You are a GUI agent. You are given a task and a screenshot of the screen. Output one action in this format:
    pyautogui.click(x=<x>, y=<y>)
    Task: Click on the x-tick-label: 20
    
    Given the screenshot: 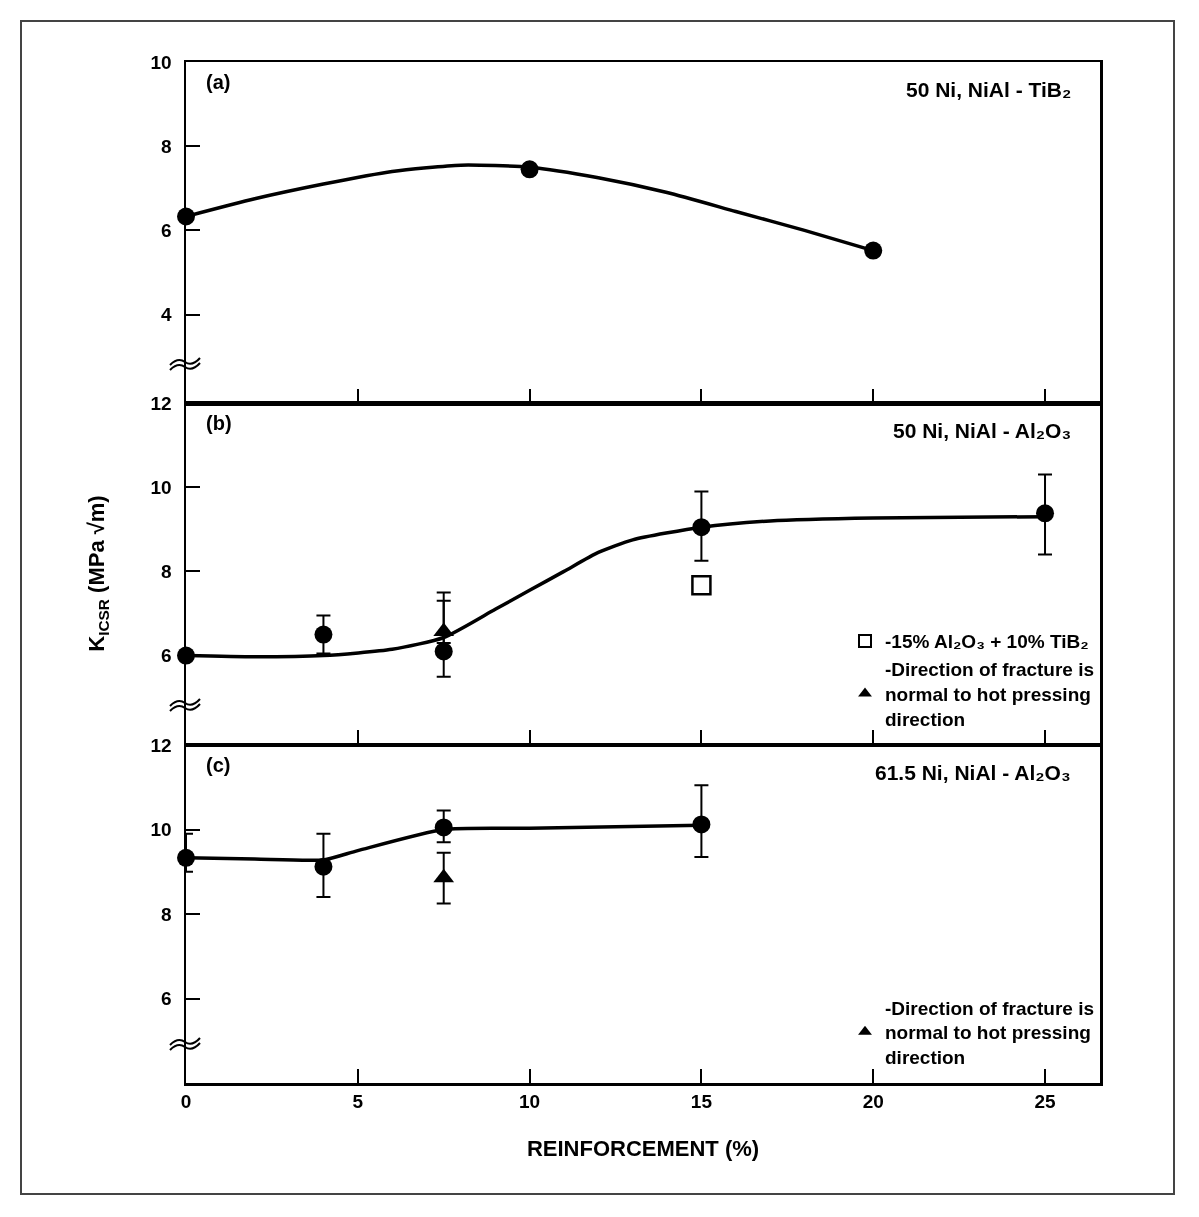 What is the action you would take?
    pyautogui.click(x=873, y=1102)
    